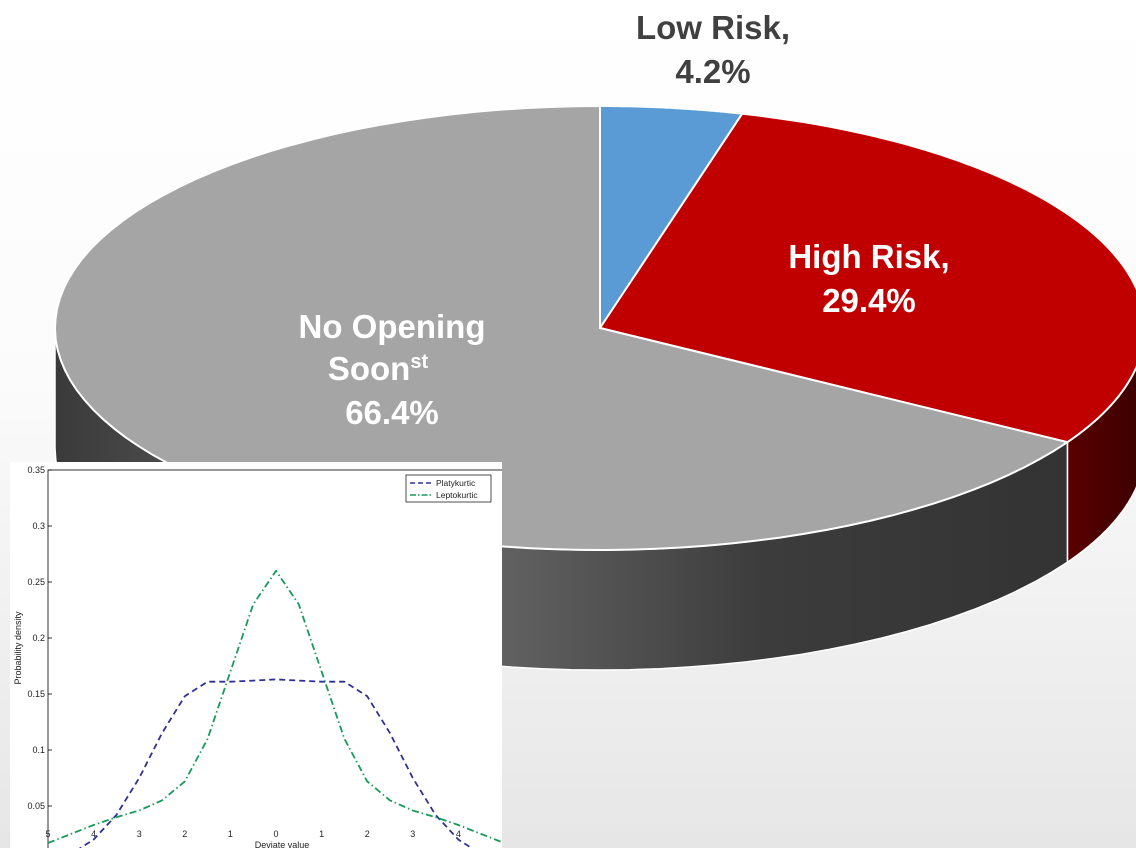 The height and width of the screenshot is (848, 1136). What do you see at coordinates (712, 71) in the screenshot?
I see `low-risk-value: 4.2%` at bounding box center [712, 71].